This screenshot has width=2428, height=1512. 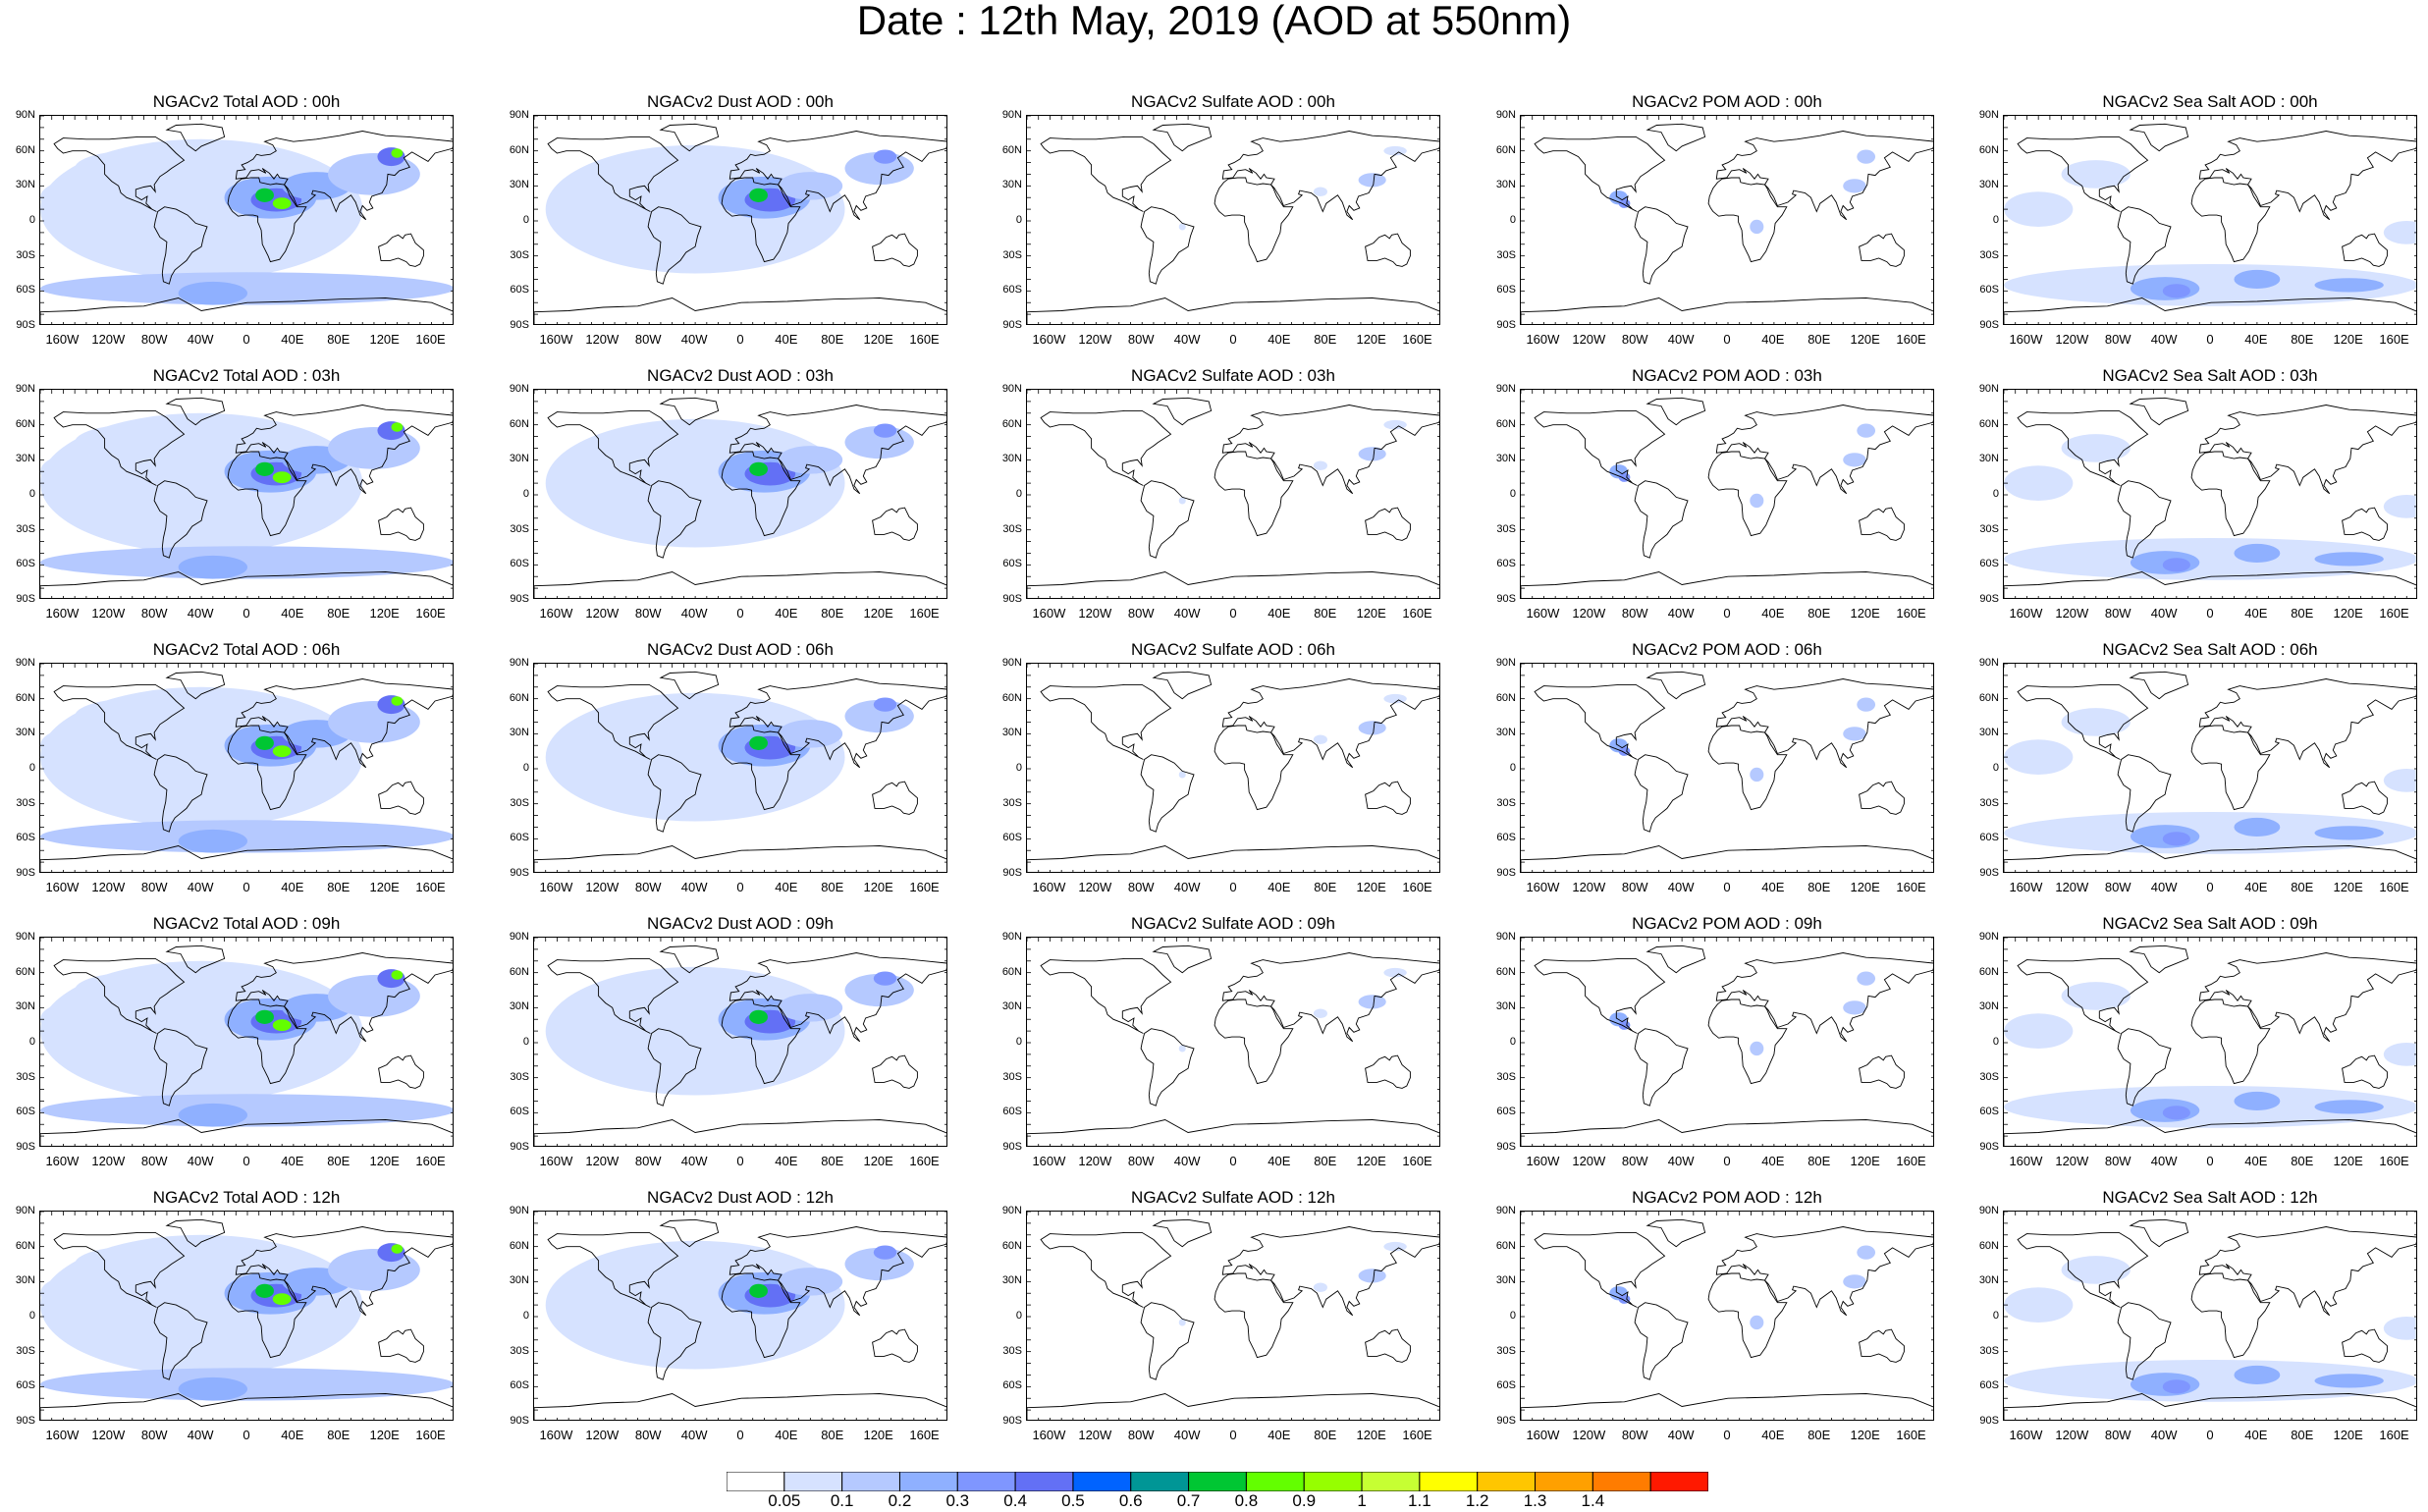 What do you see at coordinates (1727, 376) in the screenshot?
I see `panel-title: NGACv2 POM AOD : 03h` at bounding box center [1727, 376].